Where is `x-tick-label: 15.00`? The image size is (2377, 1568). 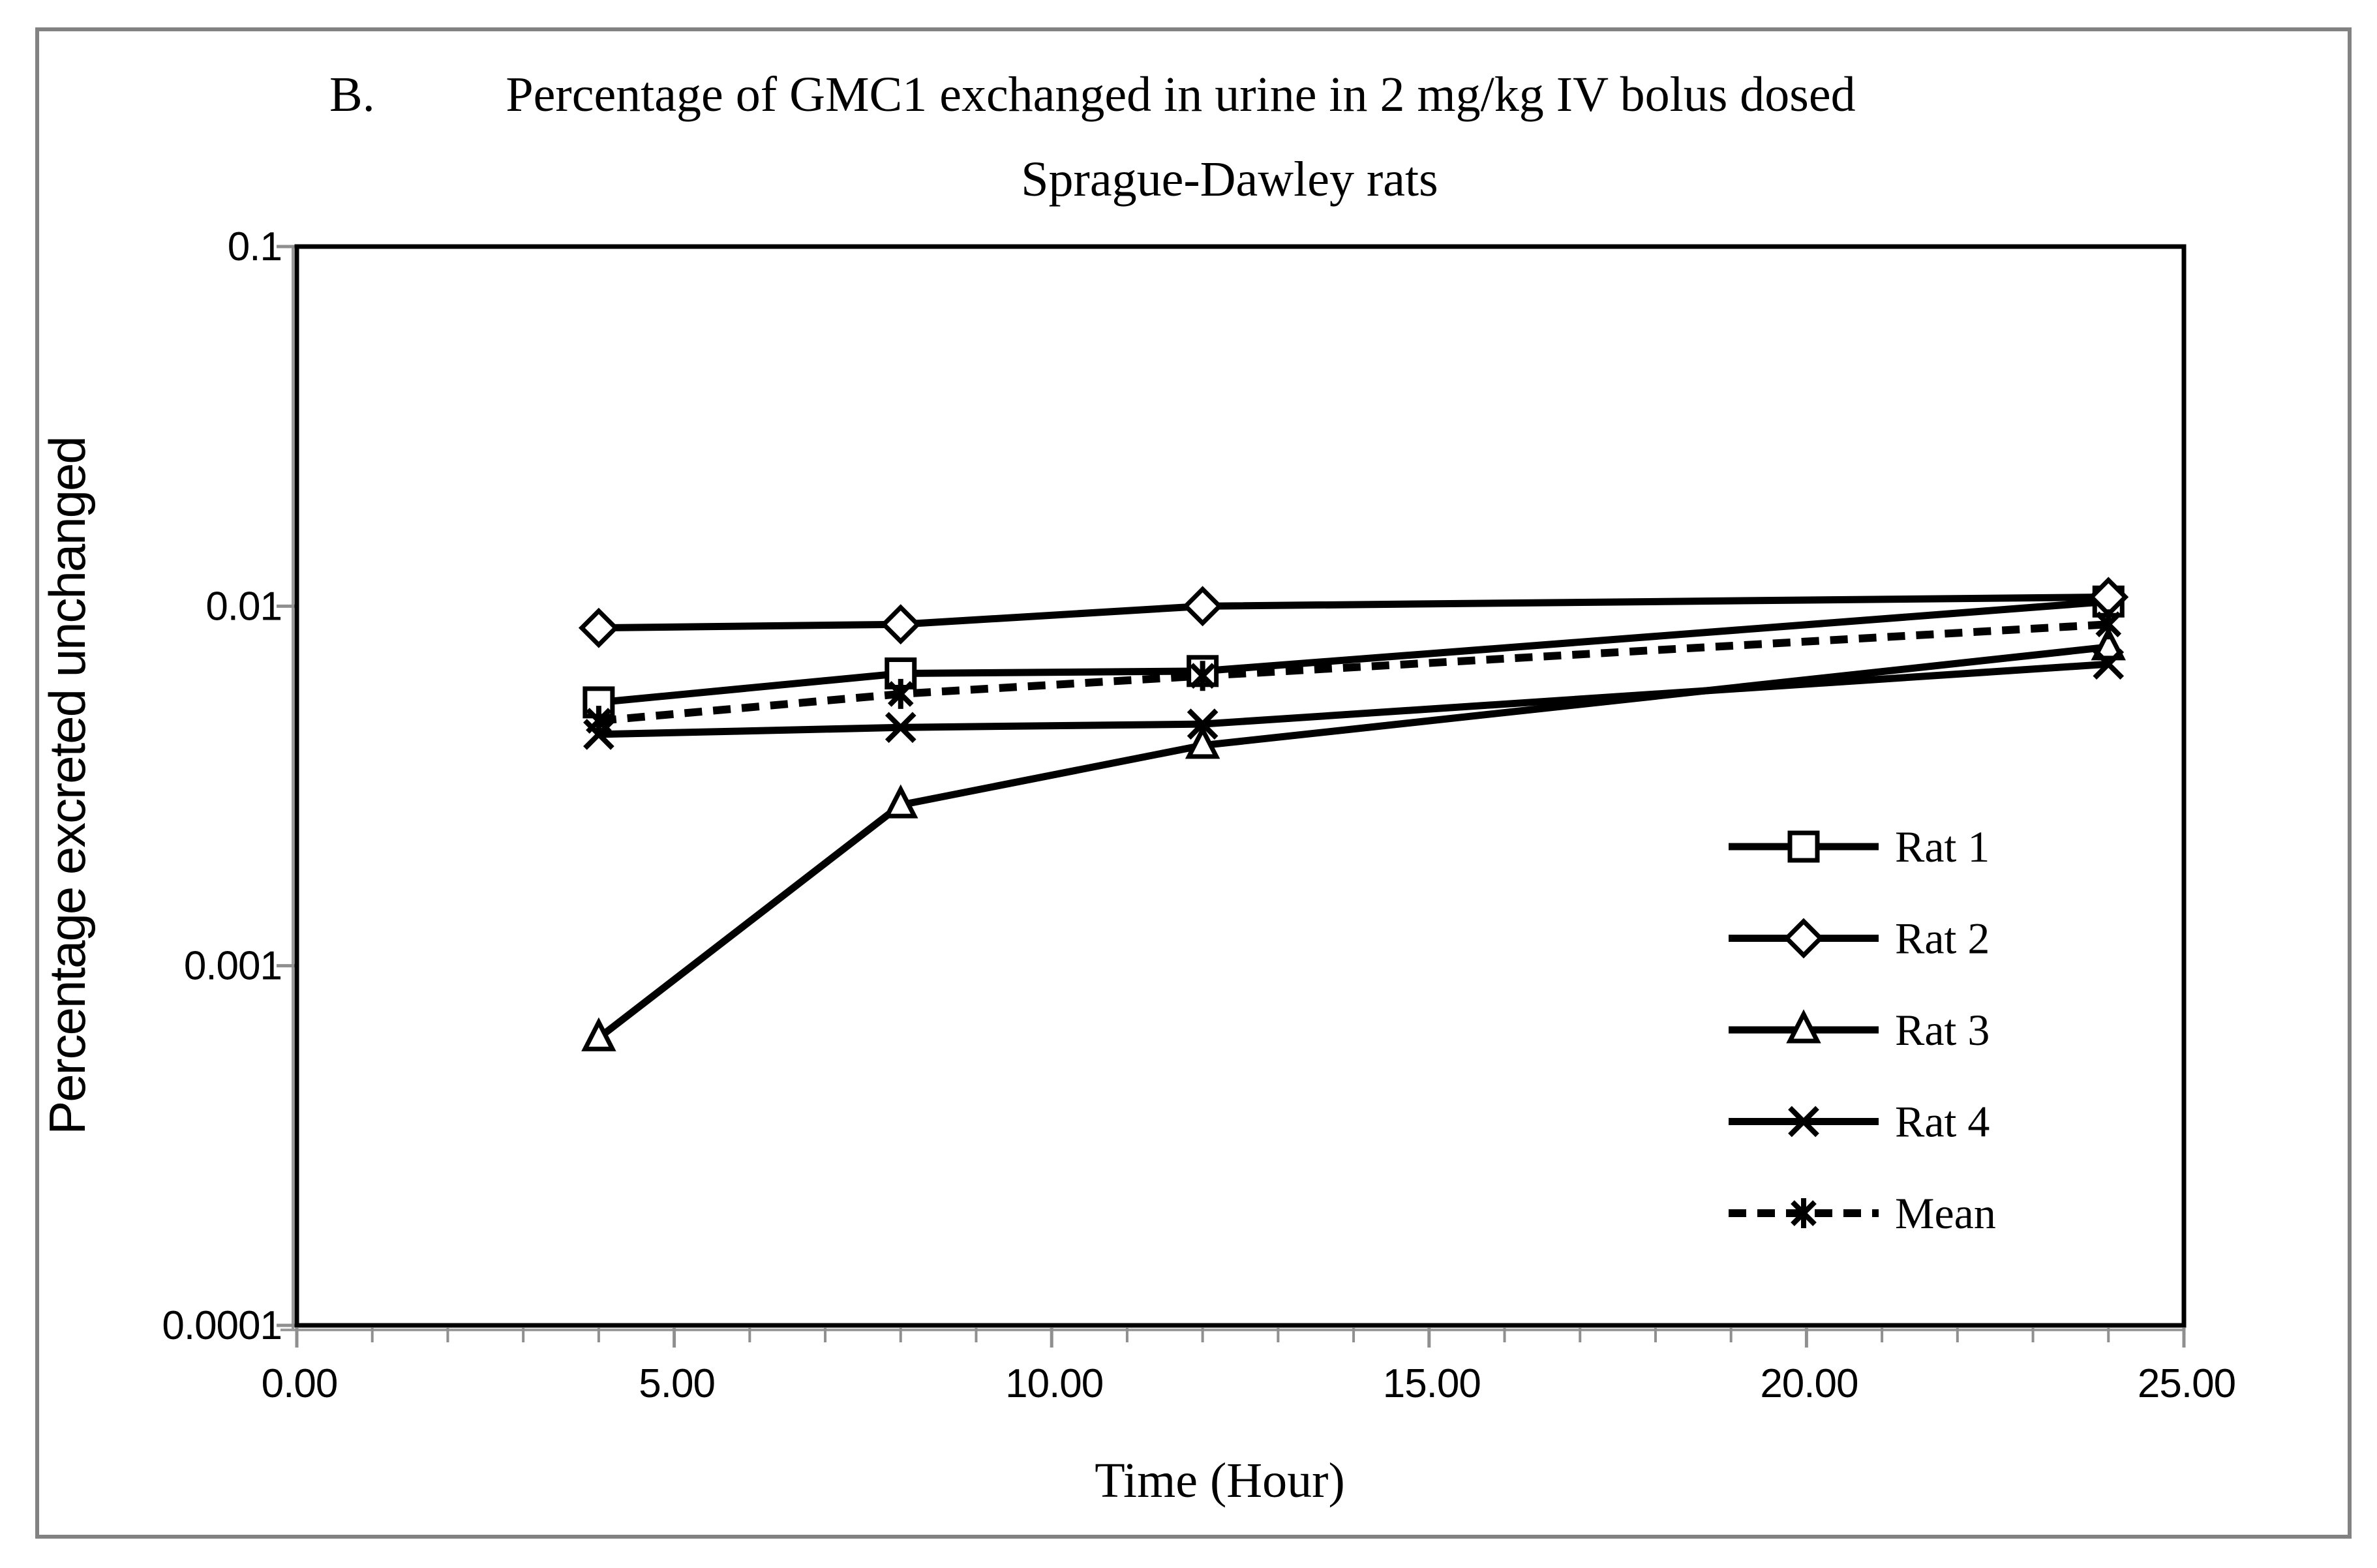 x-tick-label: 15.00 is located at coordinates (1432, 1383).